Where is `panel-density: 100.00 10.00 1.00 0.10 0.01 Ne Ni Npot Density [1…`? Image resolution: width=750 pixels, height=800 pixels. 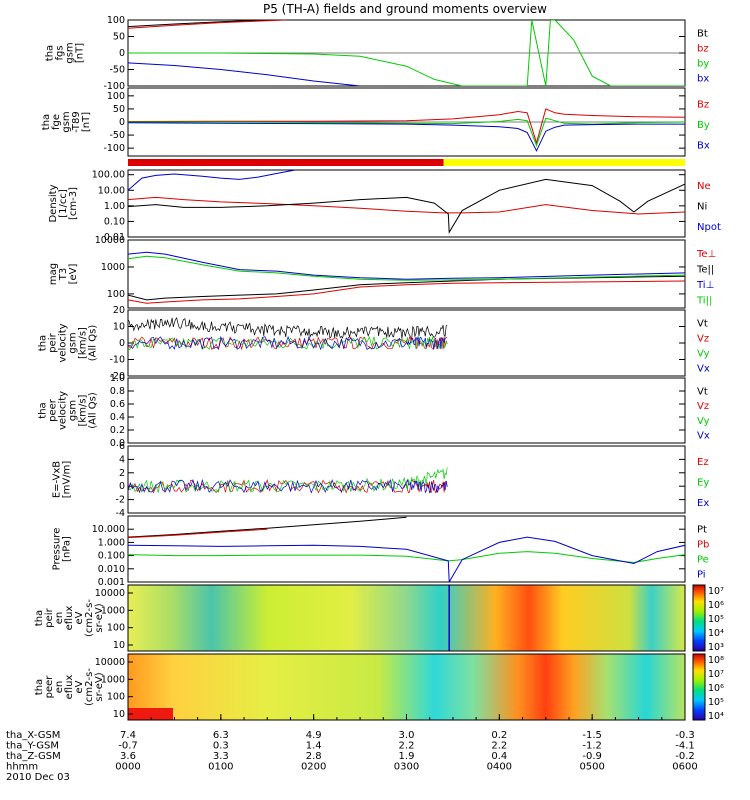 panel-density: 100.00 10.00 1.00 0.10 0.01 Ne Ni Npot Density [1… is located at coordinates (384, 206).